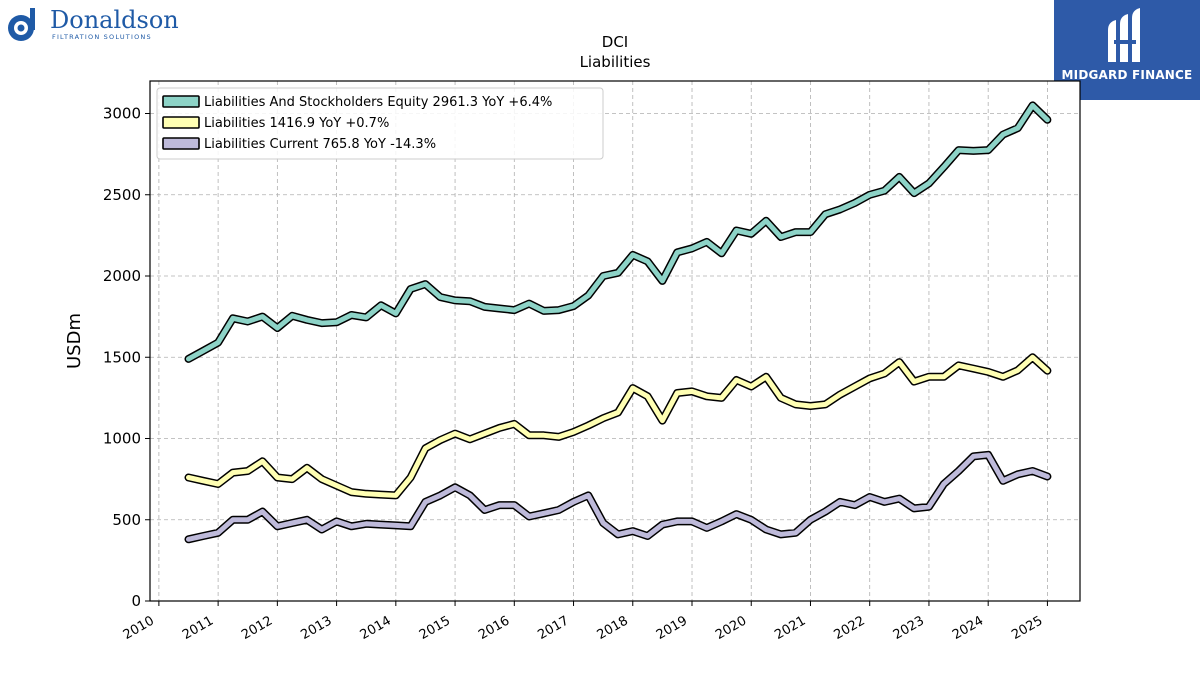  I want to click on x-tick-label: 2014, so click(376, 628).